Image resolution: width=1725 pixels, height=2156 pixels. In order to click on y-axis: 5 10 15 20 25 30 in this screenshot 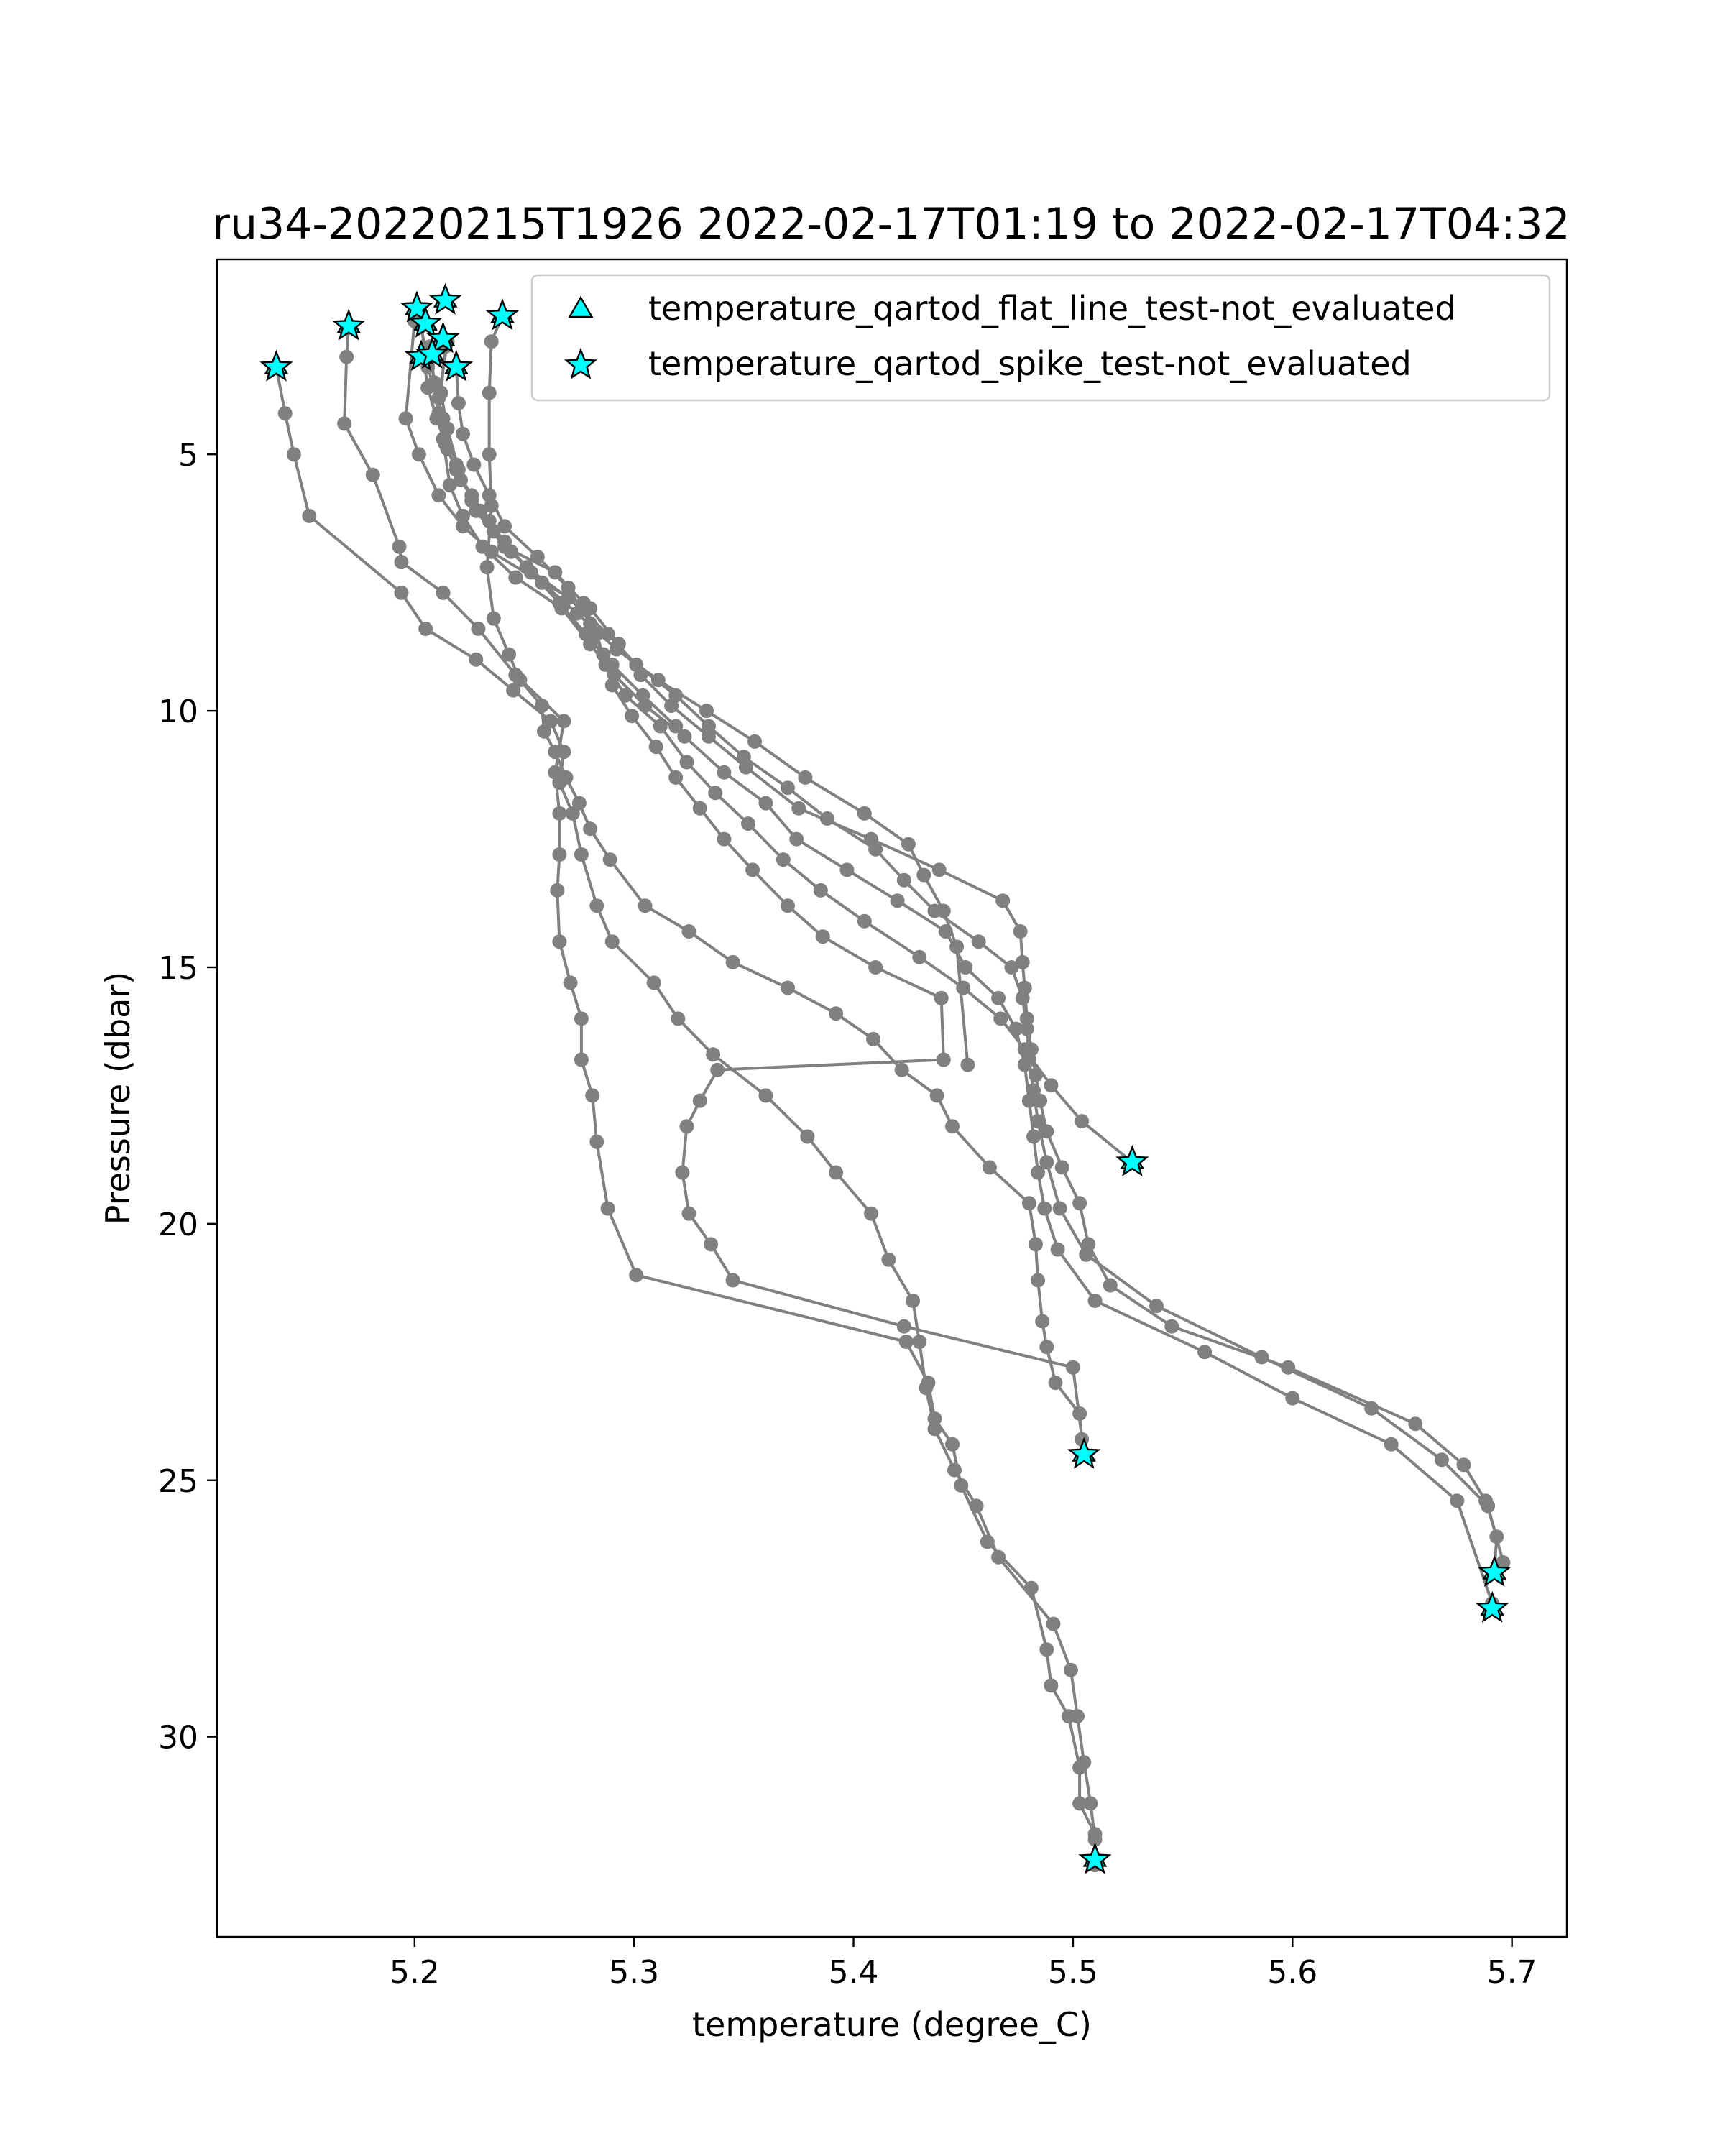, I will do `click(187, 1096)`.